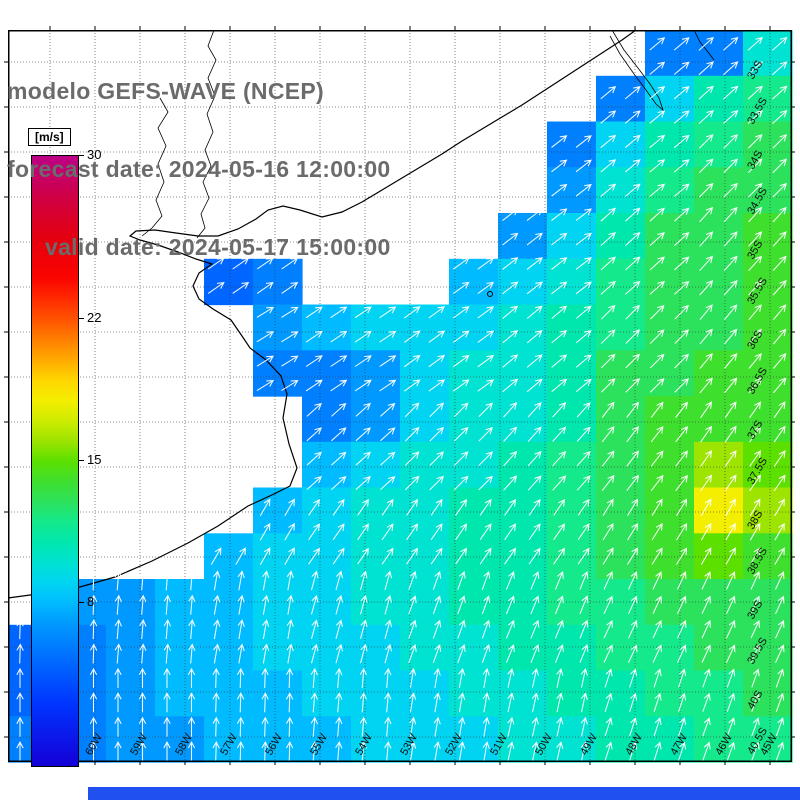 Image resolution: width=800 pixels, height=800 pixels. Describe the element at coordinates (490, 294) in the screenshot. I see `island-outline` at that location.